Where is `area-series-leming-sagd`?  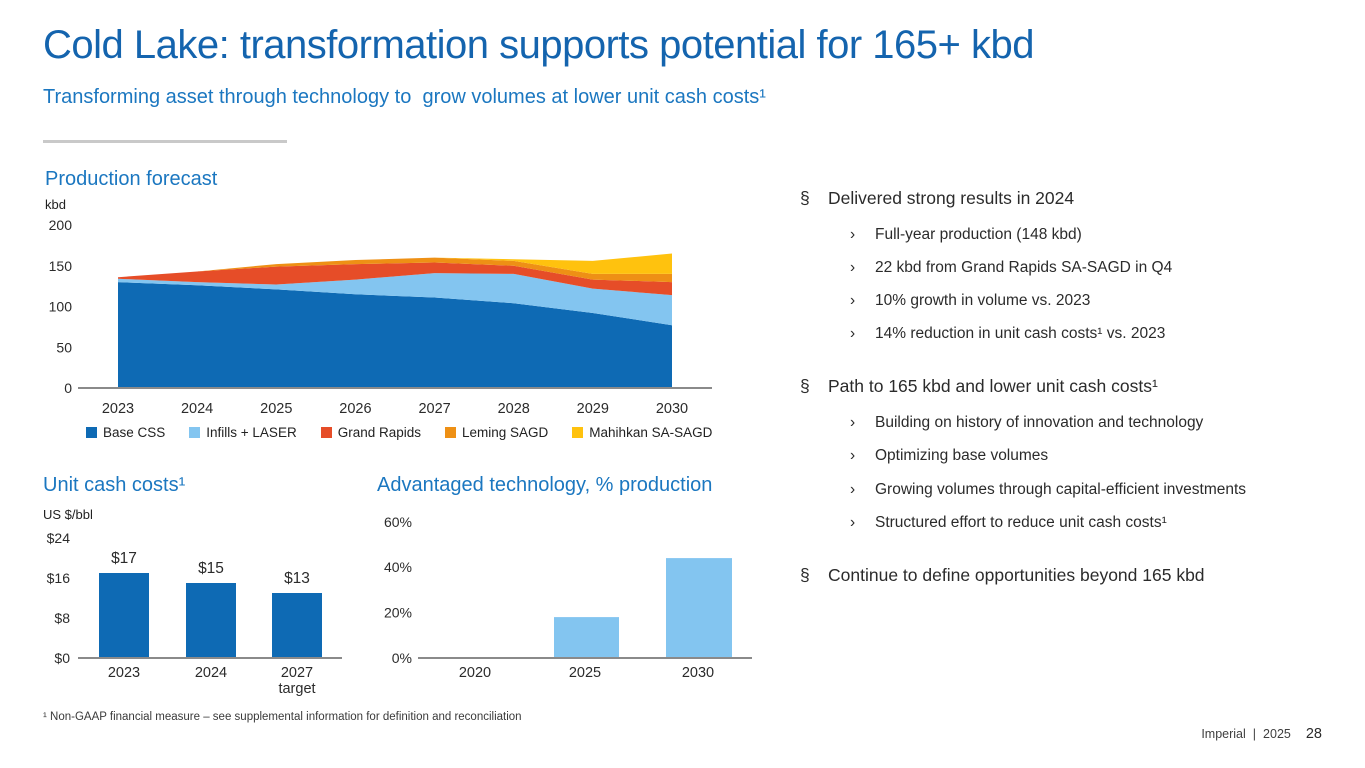 area-series-leming-sagd is located at coordinates (395, 270).